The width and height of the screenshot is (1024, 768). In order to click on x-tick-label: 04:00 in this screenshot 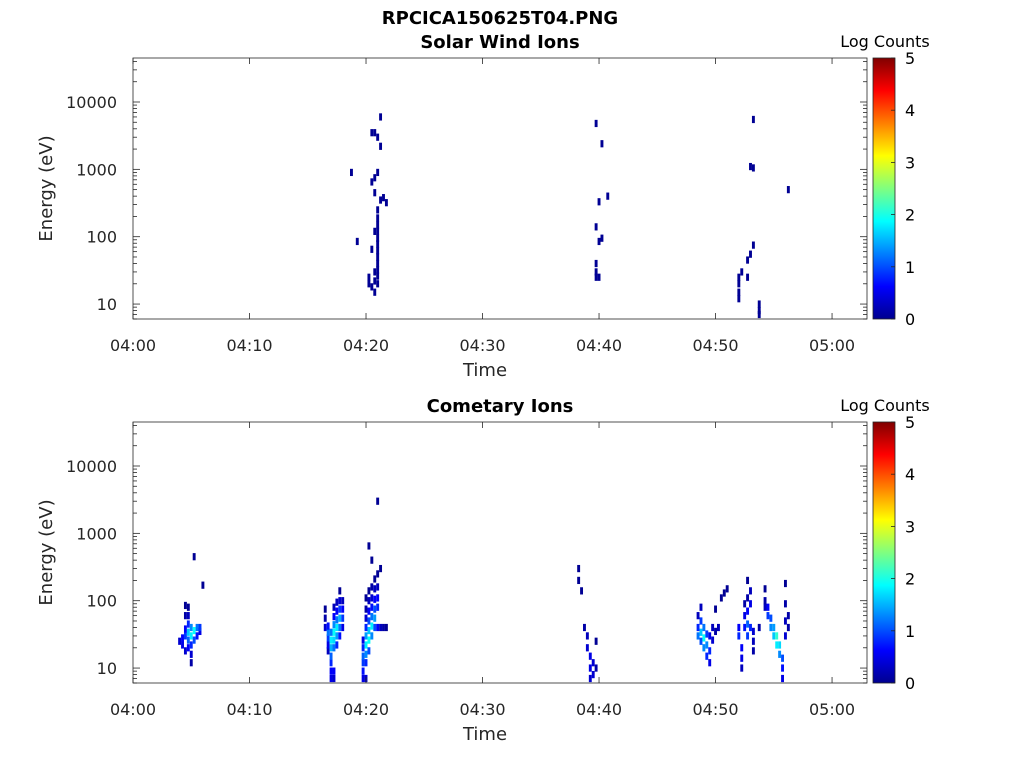, I will do `click(133, 345)`.